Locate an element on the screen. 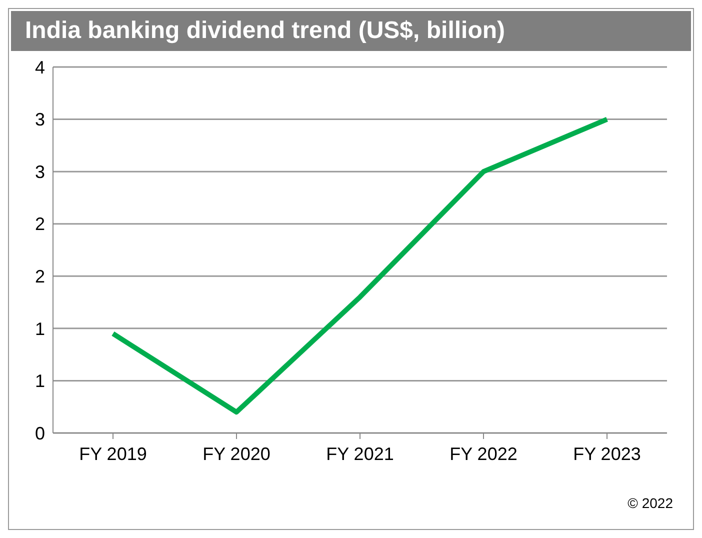 The image size is (702, 538). x-tick-label: FY 2023 is located at coordinates (607, 454).